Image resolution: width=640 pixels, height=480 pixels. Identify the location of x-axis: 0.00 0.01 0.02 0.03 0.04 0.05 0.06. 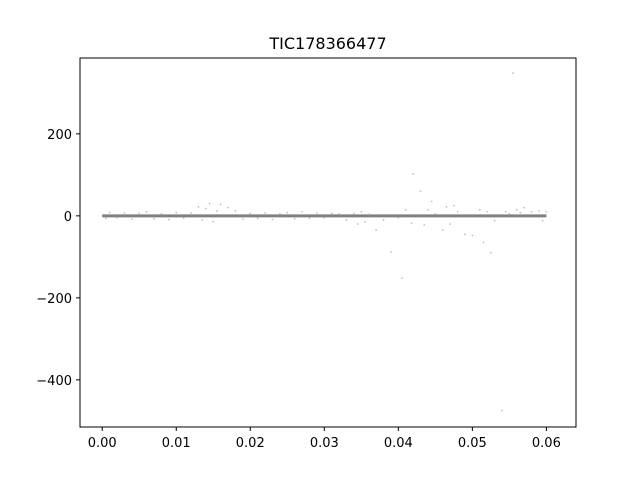
(324, 439).